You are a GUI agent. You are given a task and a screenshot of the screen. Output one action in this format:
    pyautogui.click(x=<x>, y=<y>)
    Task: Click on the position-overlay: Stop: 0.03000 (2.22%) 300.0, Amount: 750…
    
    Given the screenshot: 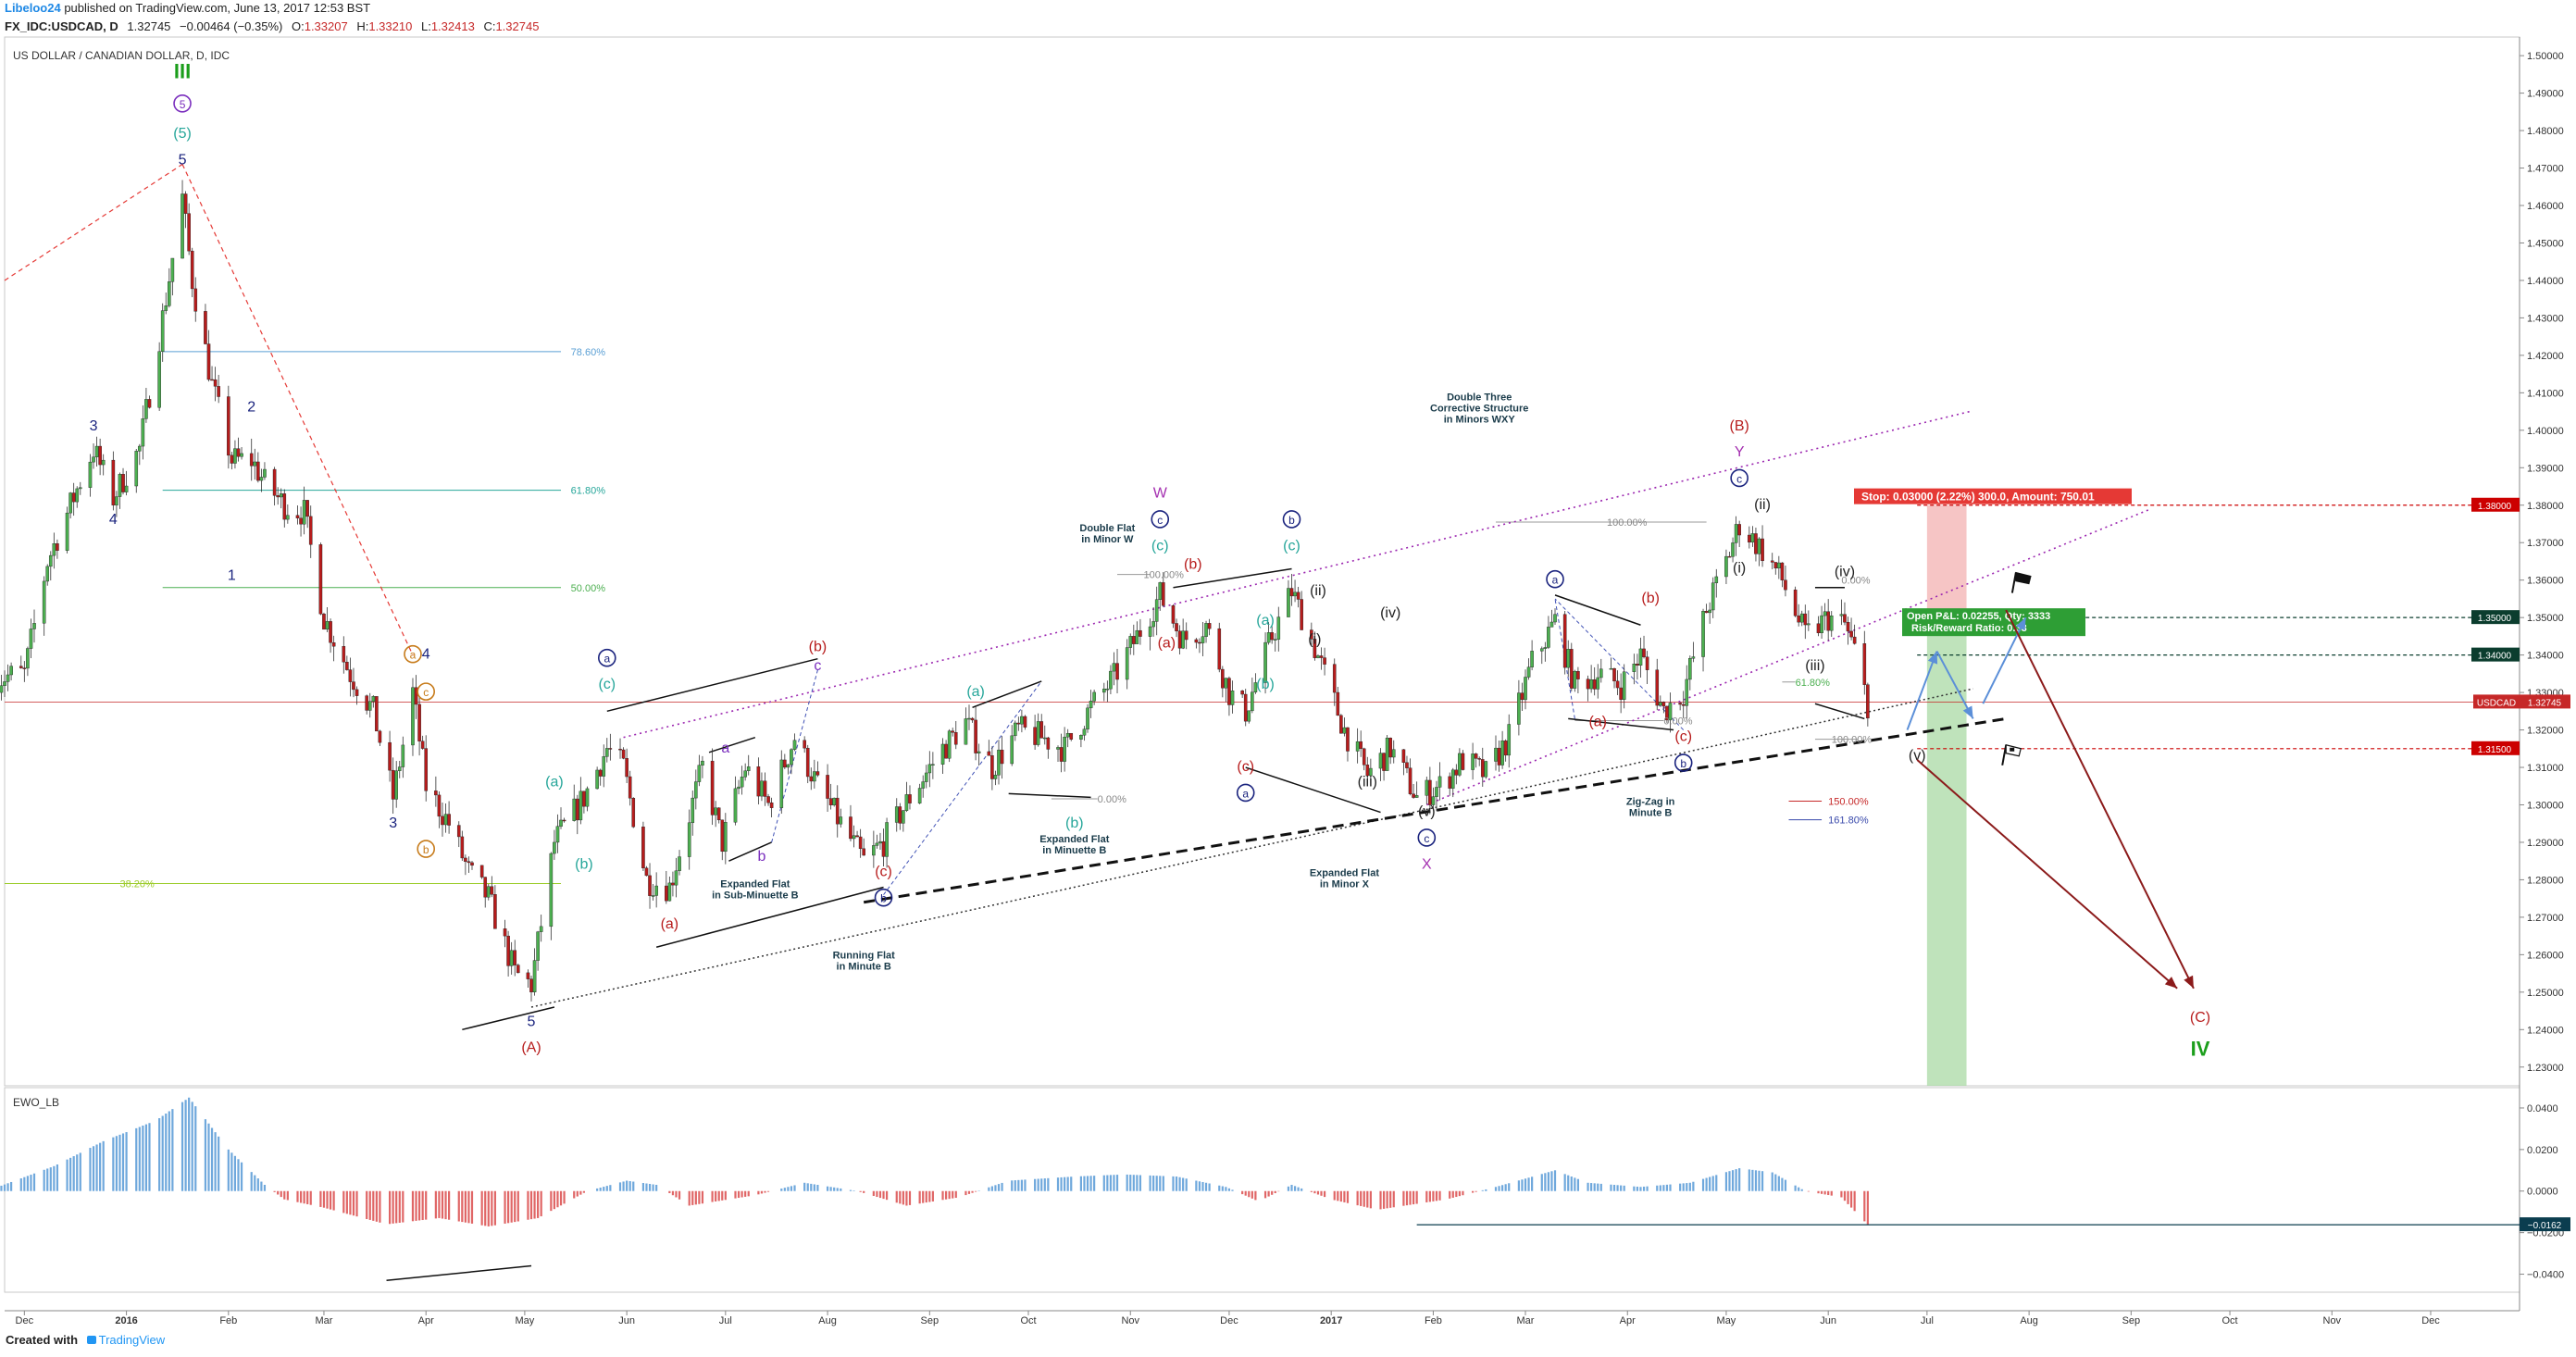 What is the action you would take?
    pyautogui.click(x=2025, y=739)
    